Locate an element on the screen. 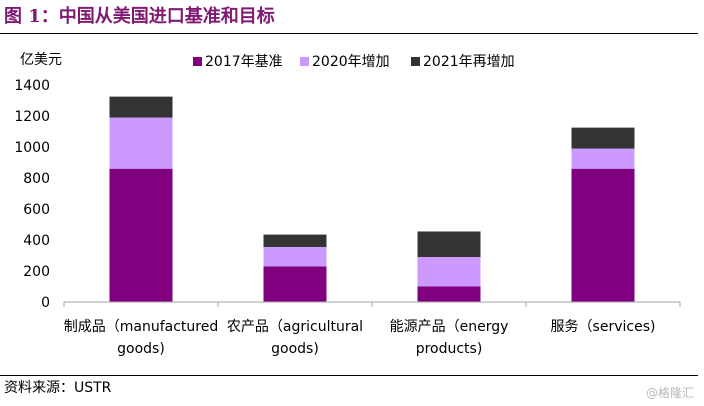 Image resolution: width=704 pixels, height=406 pixels. x-tick-label-0-line-1: goods) is located at coordinates (141, 349).